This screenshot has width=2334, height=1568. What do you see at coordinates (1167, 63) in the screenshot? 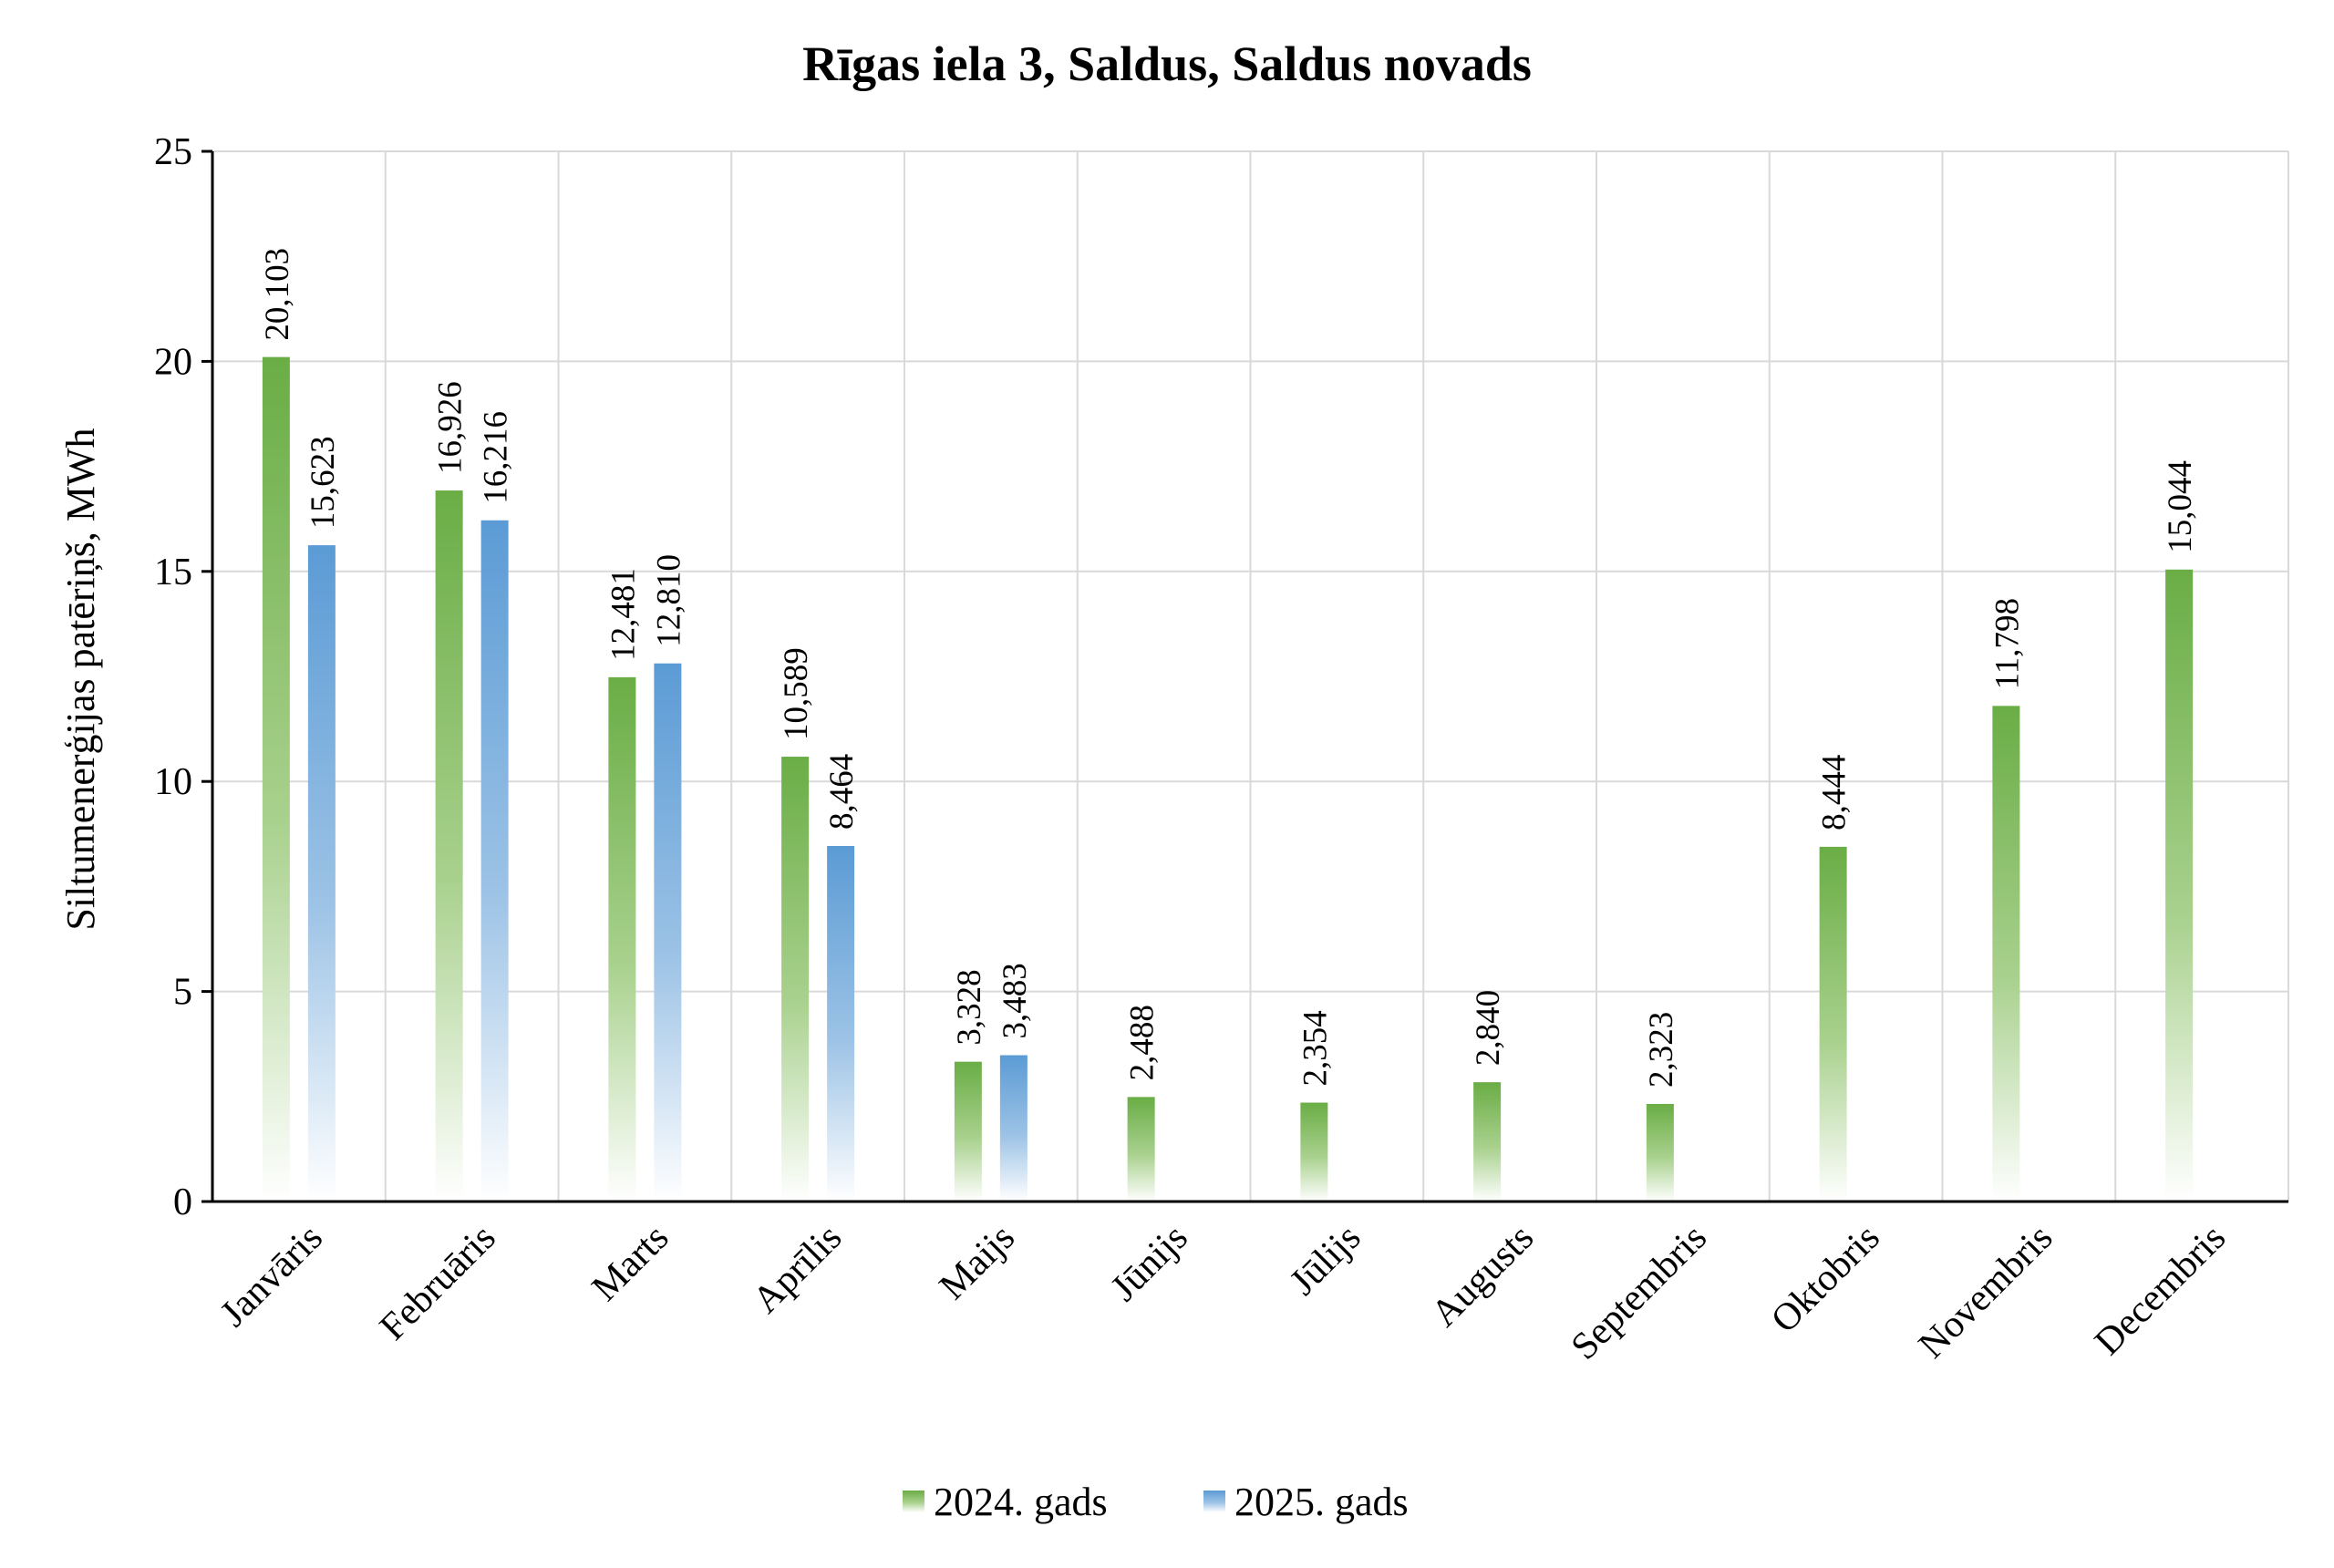
I see `chart-title: Rīgas iela 3, Saldus, Saldus novads` at bounding box center [1167, 63].